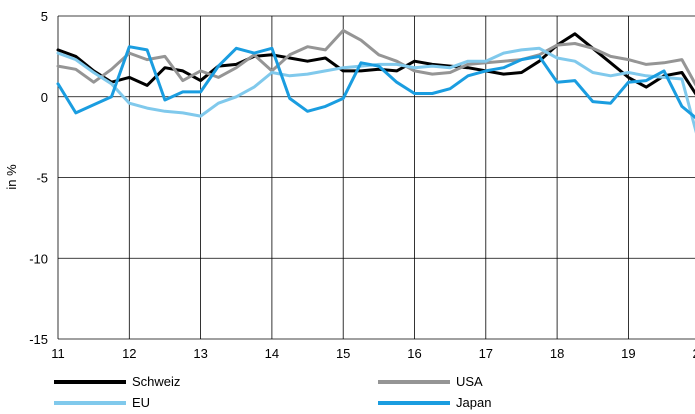 The image size is (695, 414). Describe the element at coordinates (11, 177) in the screenshot. I see `y-axis-label: in %` at that location.